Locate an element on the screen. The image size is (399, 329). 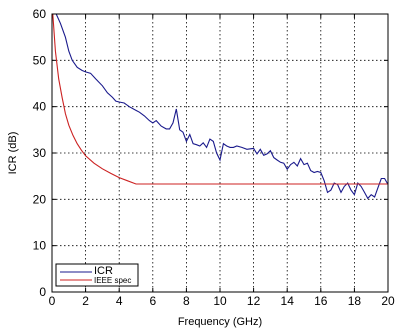
legend-label-ieee-spec: IEEE spec is located at coordinates (112, 280).